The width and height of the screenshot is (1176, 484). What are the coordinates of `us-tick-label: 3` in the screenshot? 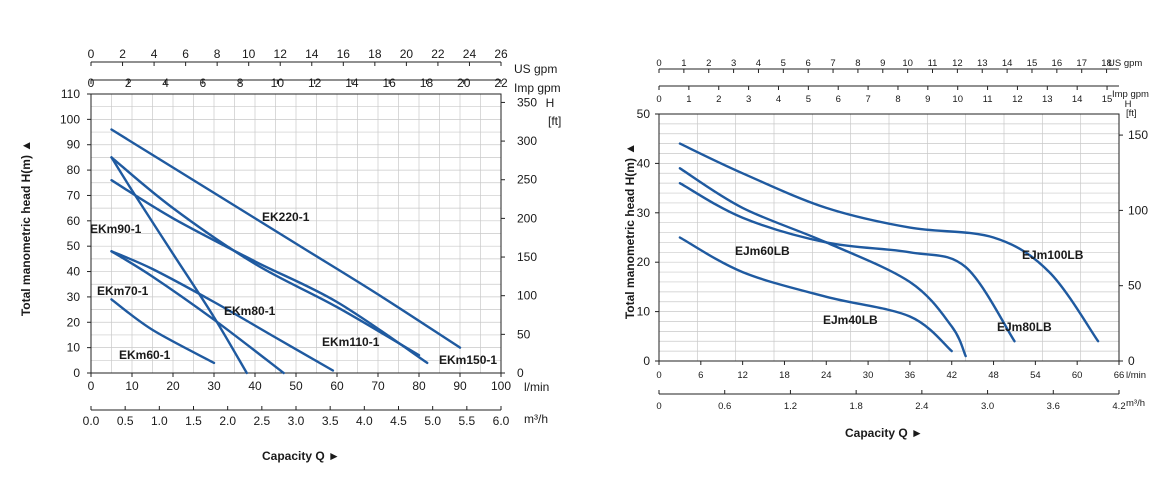 It's located at (733, 63).